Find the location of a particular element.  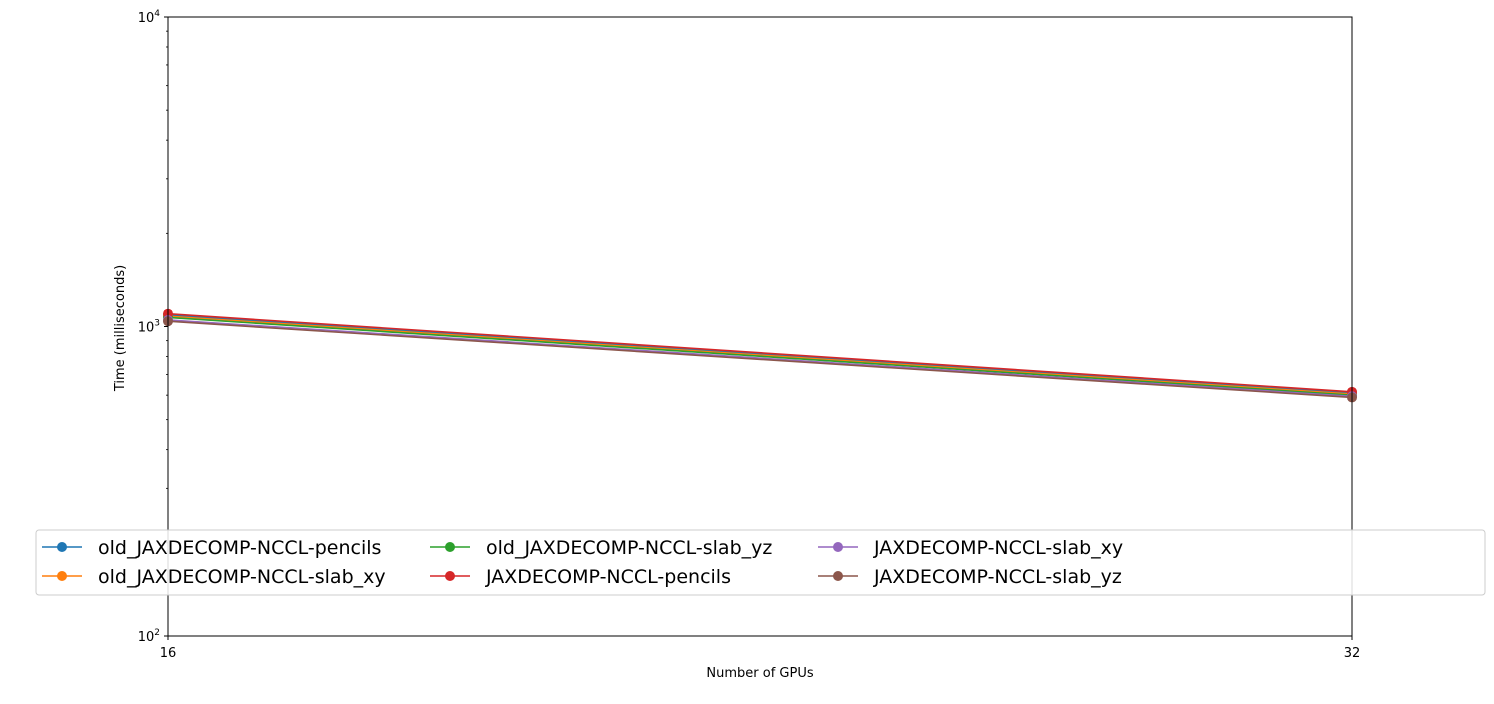

x-axis-label: Number of GPUs is located at coordinates (759, 673).